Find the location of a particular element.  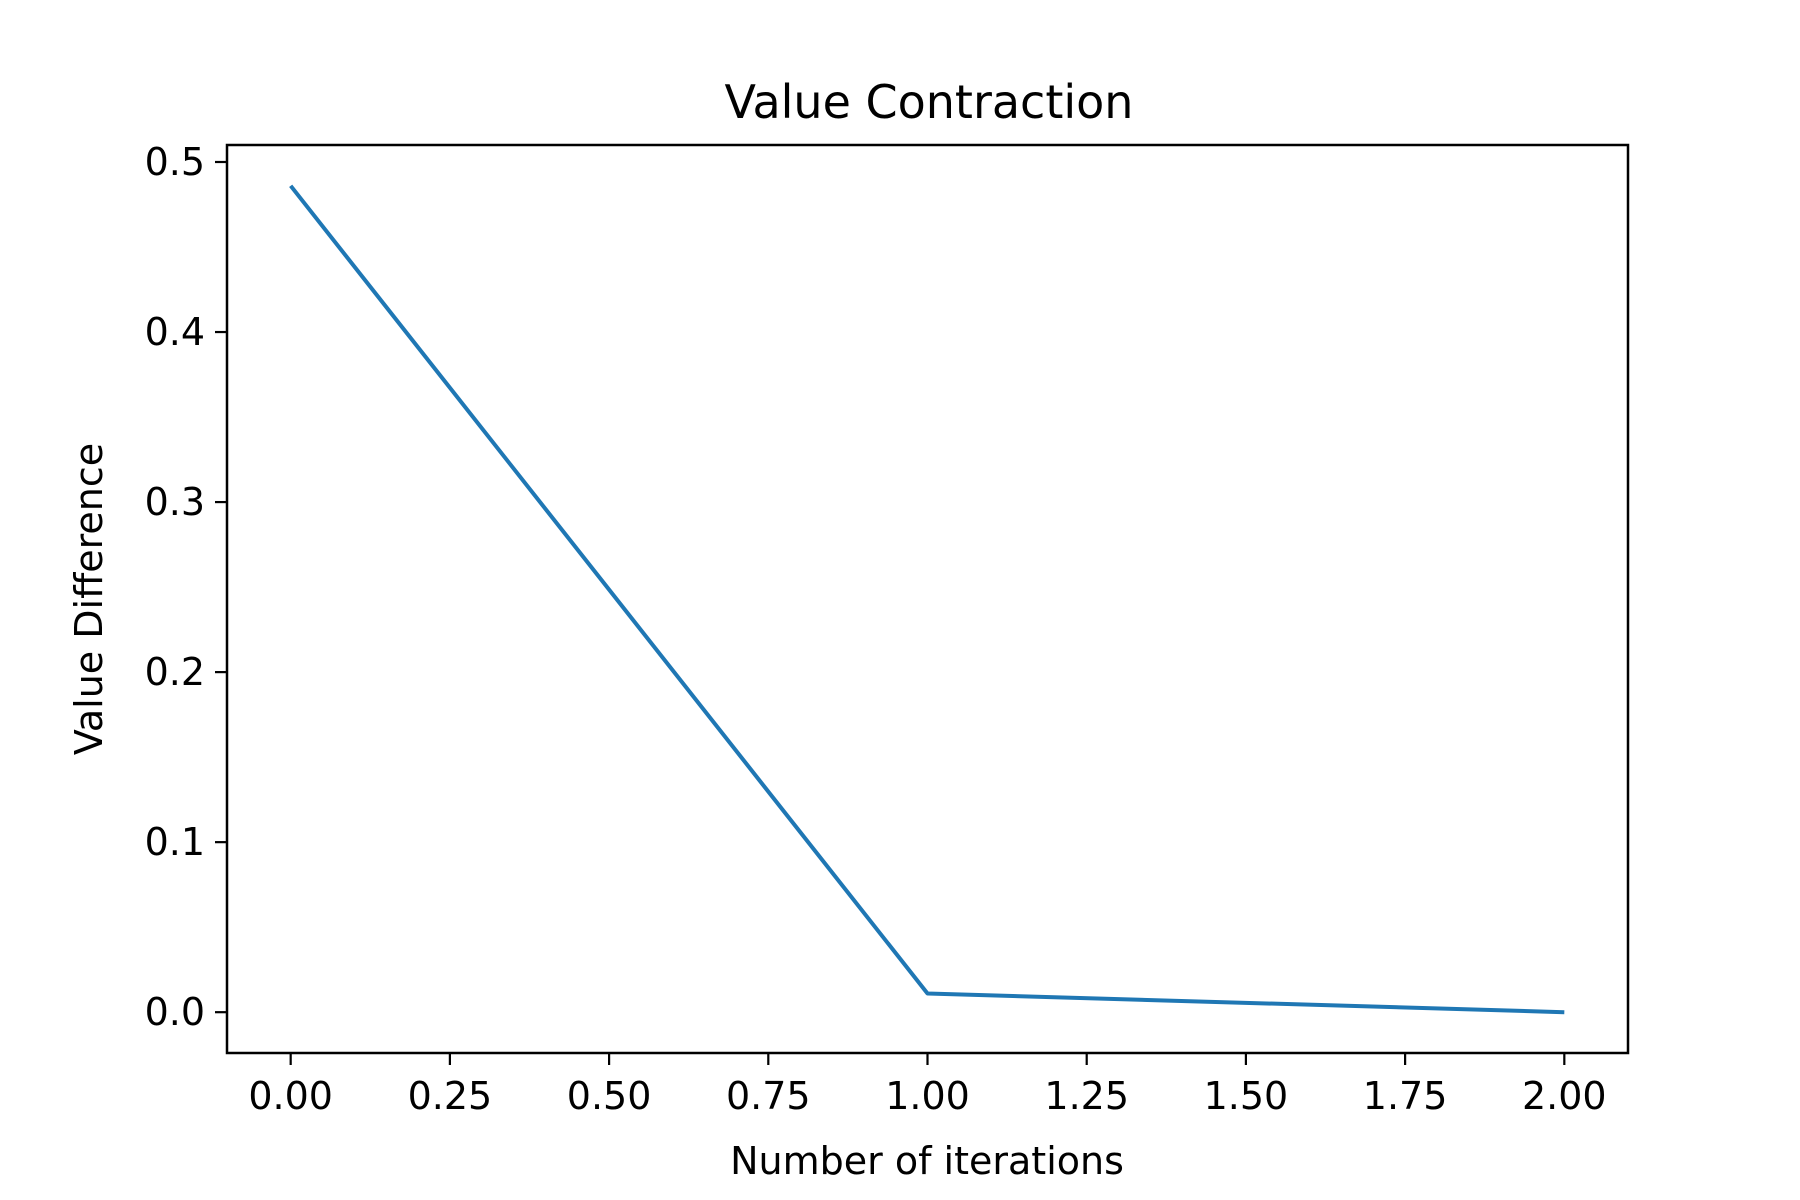

x-tick-label: 0.25 is located at coordinates (450, 1096).